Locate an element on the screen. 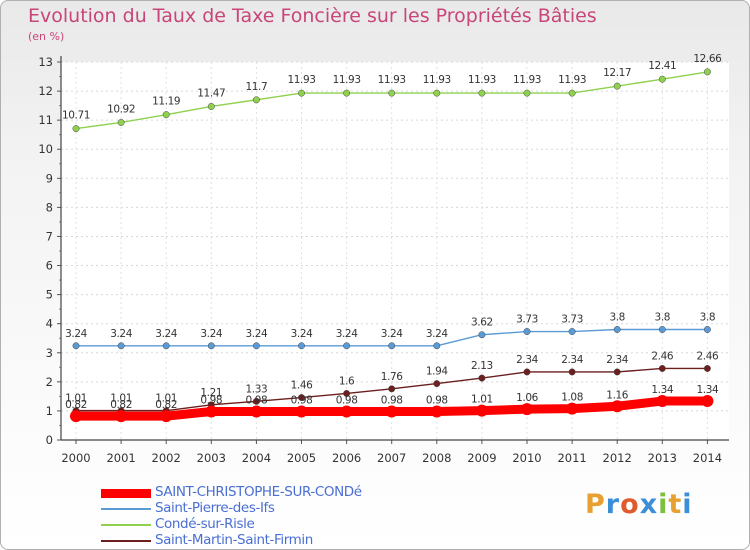  chart-unit: (en %) is located at coordinates (46, 36).